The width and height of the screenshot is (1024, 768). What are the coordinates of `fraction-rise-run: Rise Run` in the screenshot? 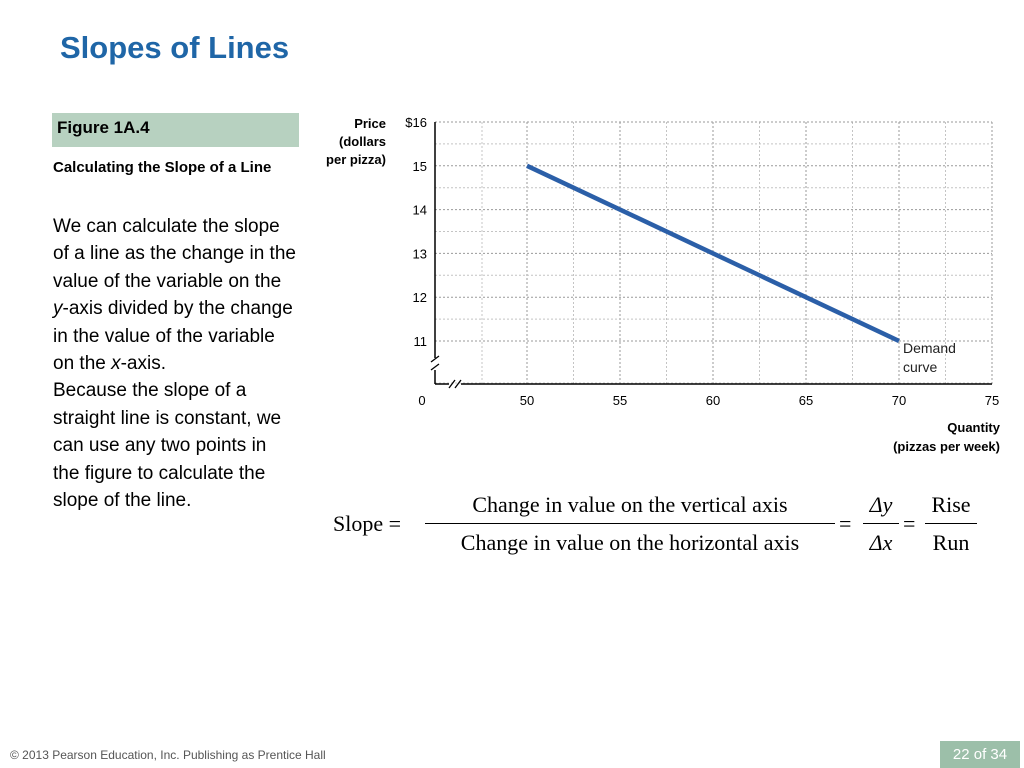 It's located at (951, 524).